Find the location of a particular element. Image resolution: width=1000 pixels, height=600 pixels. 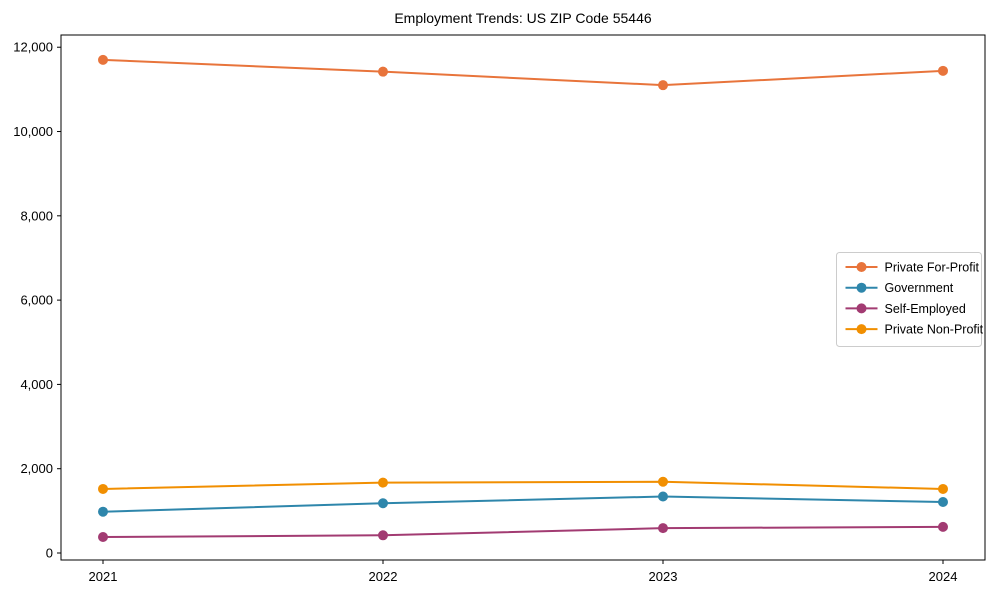

x-tick-label: 2024 is located at coordinates (943, 576).